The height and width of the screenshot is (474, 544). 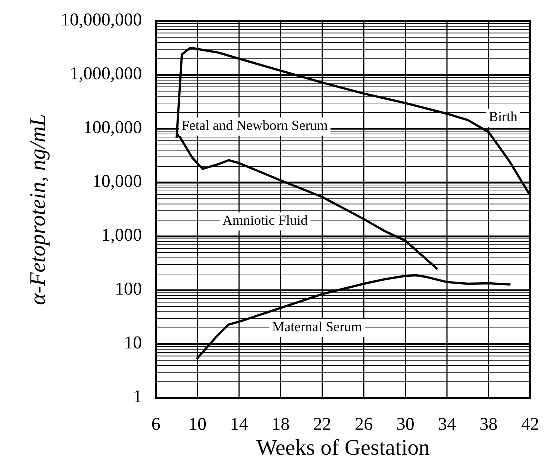 What do you see at coordinates (102, 21) in the screenshot?
I see `y-tick-label: 10,000,000` at bounding box center [102, 21].